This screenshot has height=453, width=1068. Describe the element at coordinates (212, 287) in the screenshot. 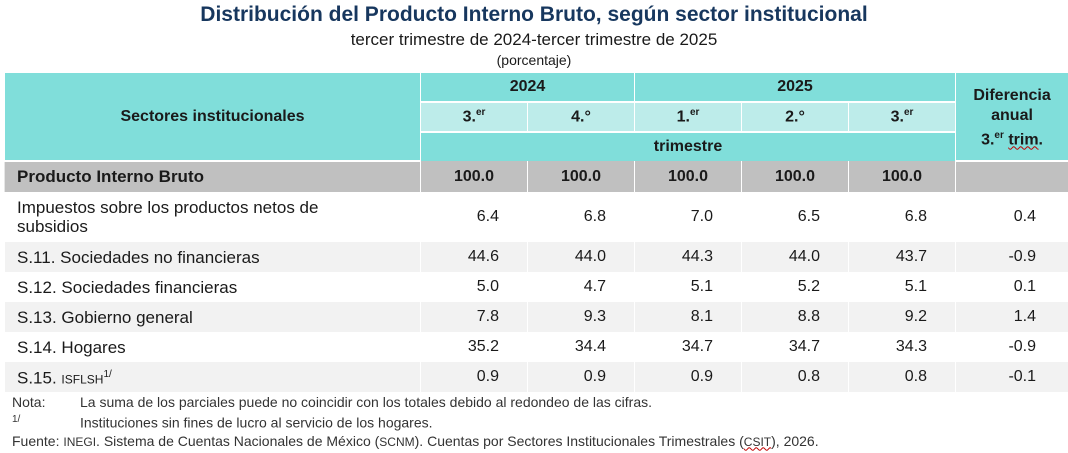

I see `row-label: S.12. Sociedades financieras` at that location.